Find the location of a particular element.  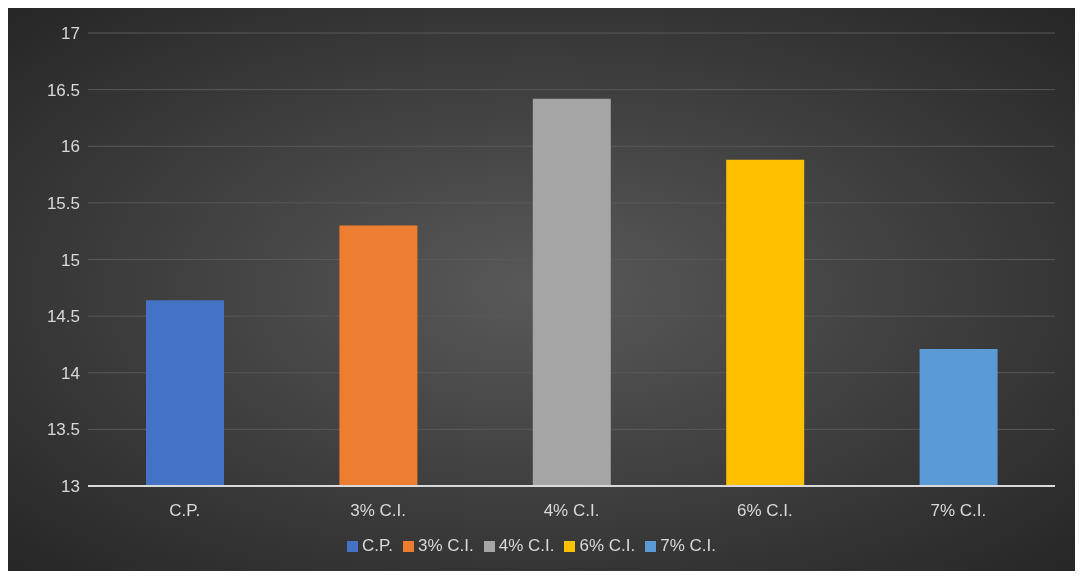

legend-label: C.P. is located at coordinates (377, 545).